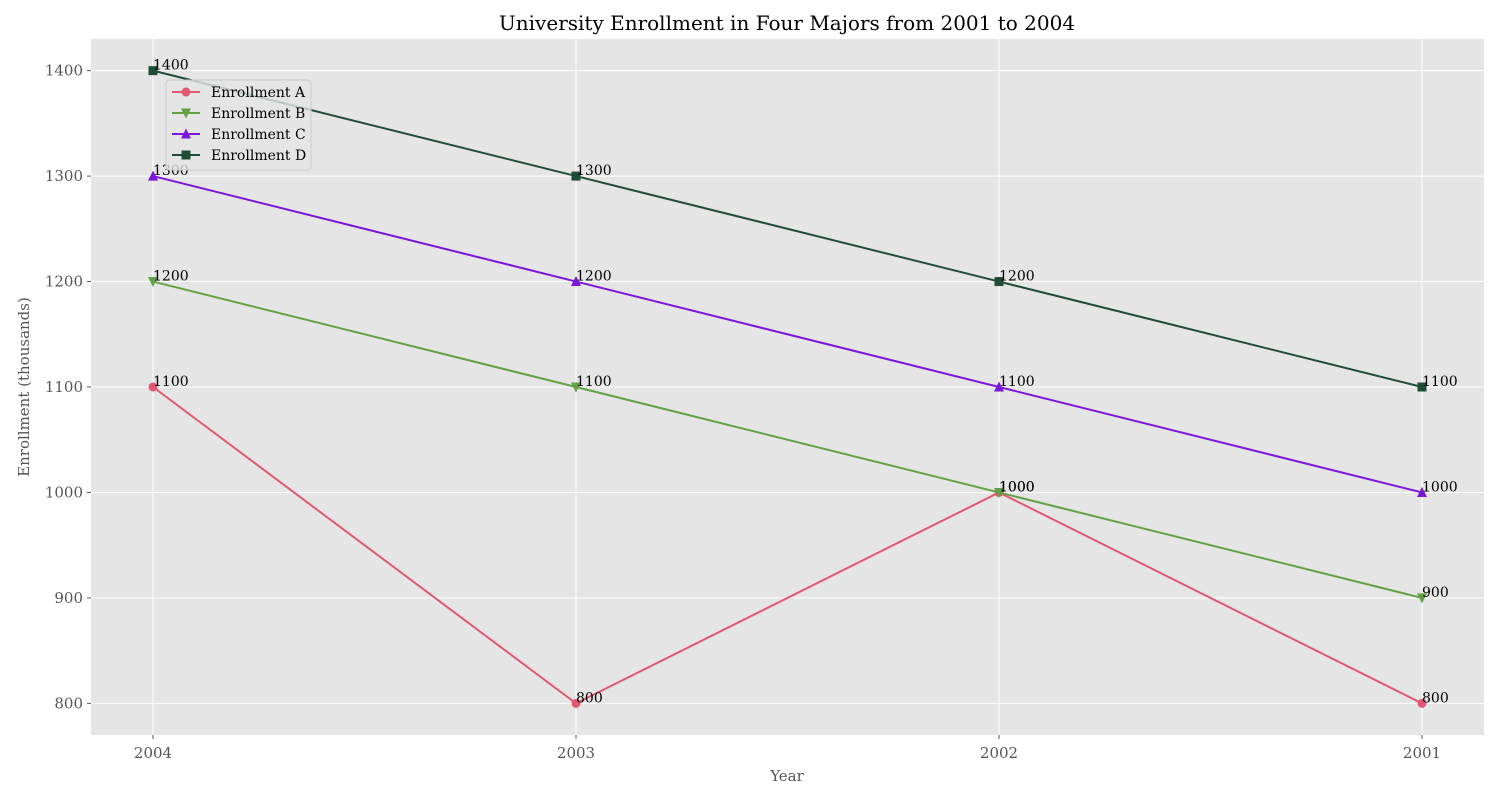  I want to click on legend-box, so click(238, 125).